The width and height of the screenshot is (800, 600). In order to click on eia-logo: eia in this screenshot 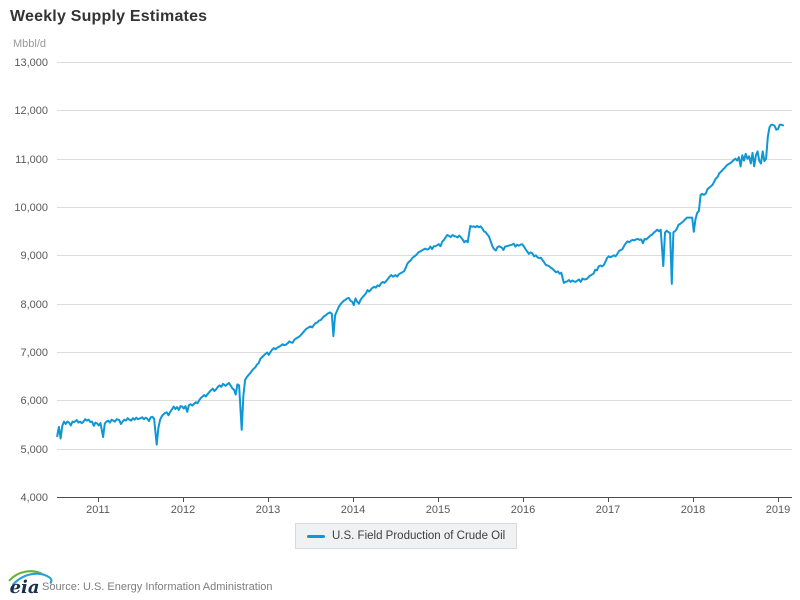, I will do `click(30, 584)`.